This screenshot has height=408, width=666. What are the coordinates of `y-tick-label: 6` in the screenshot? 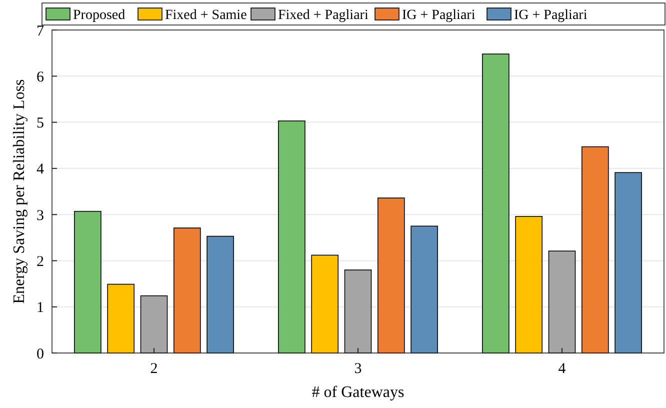 It's located at (40, 77).